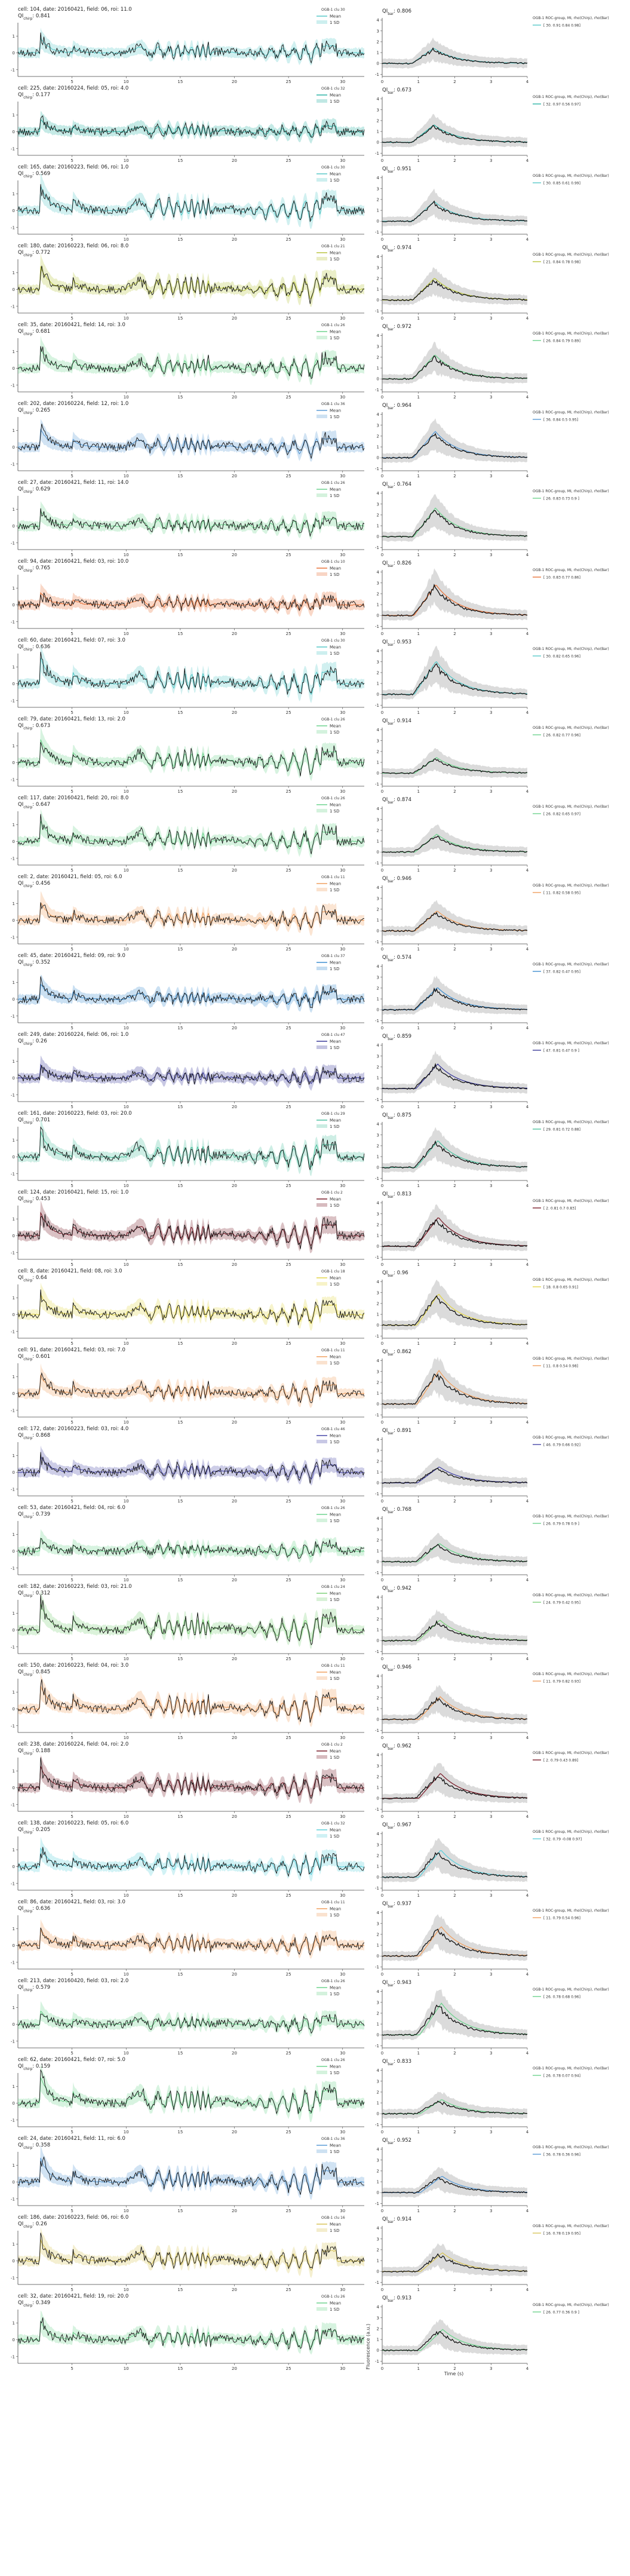 Image resolution: width=630 pixels, height=2576 pixels. What do you see at coordinates (396, 1747) in the screenshot?
I see `qi-bar-label: QIbar: 0.962` at bounding box center [396, 1747].